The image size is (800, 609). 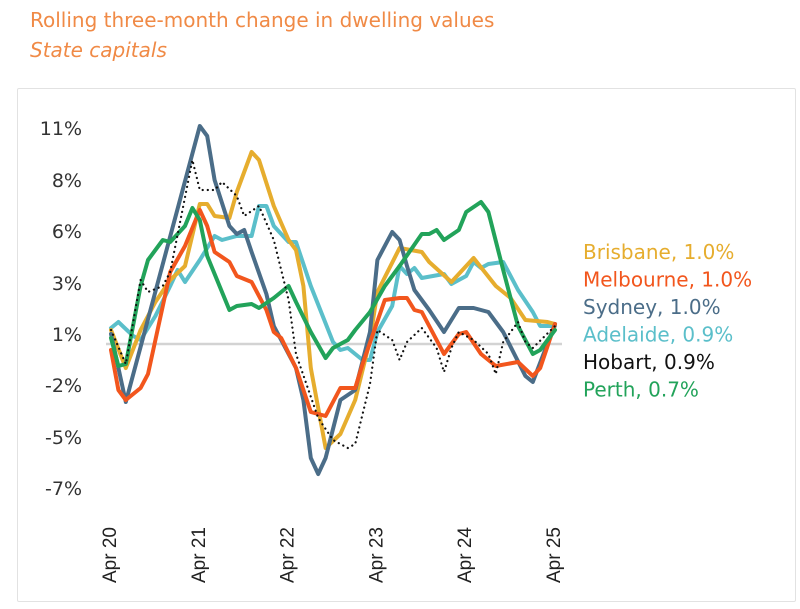 I want to click on y-tick-label: 8%, so click(x=67, y=181).